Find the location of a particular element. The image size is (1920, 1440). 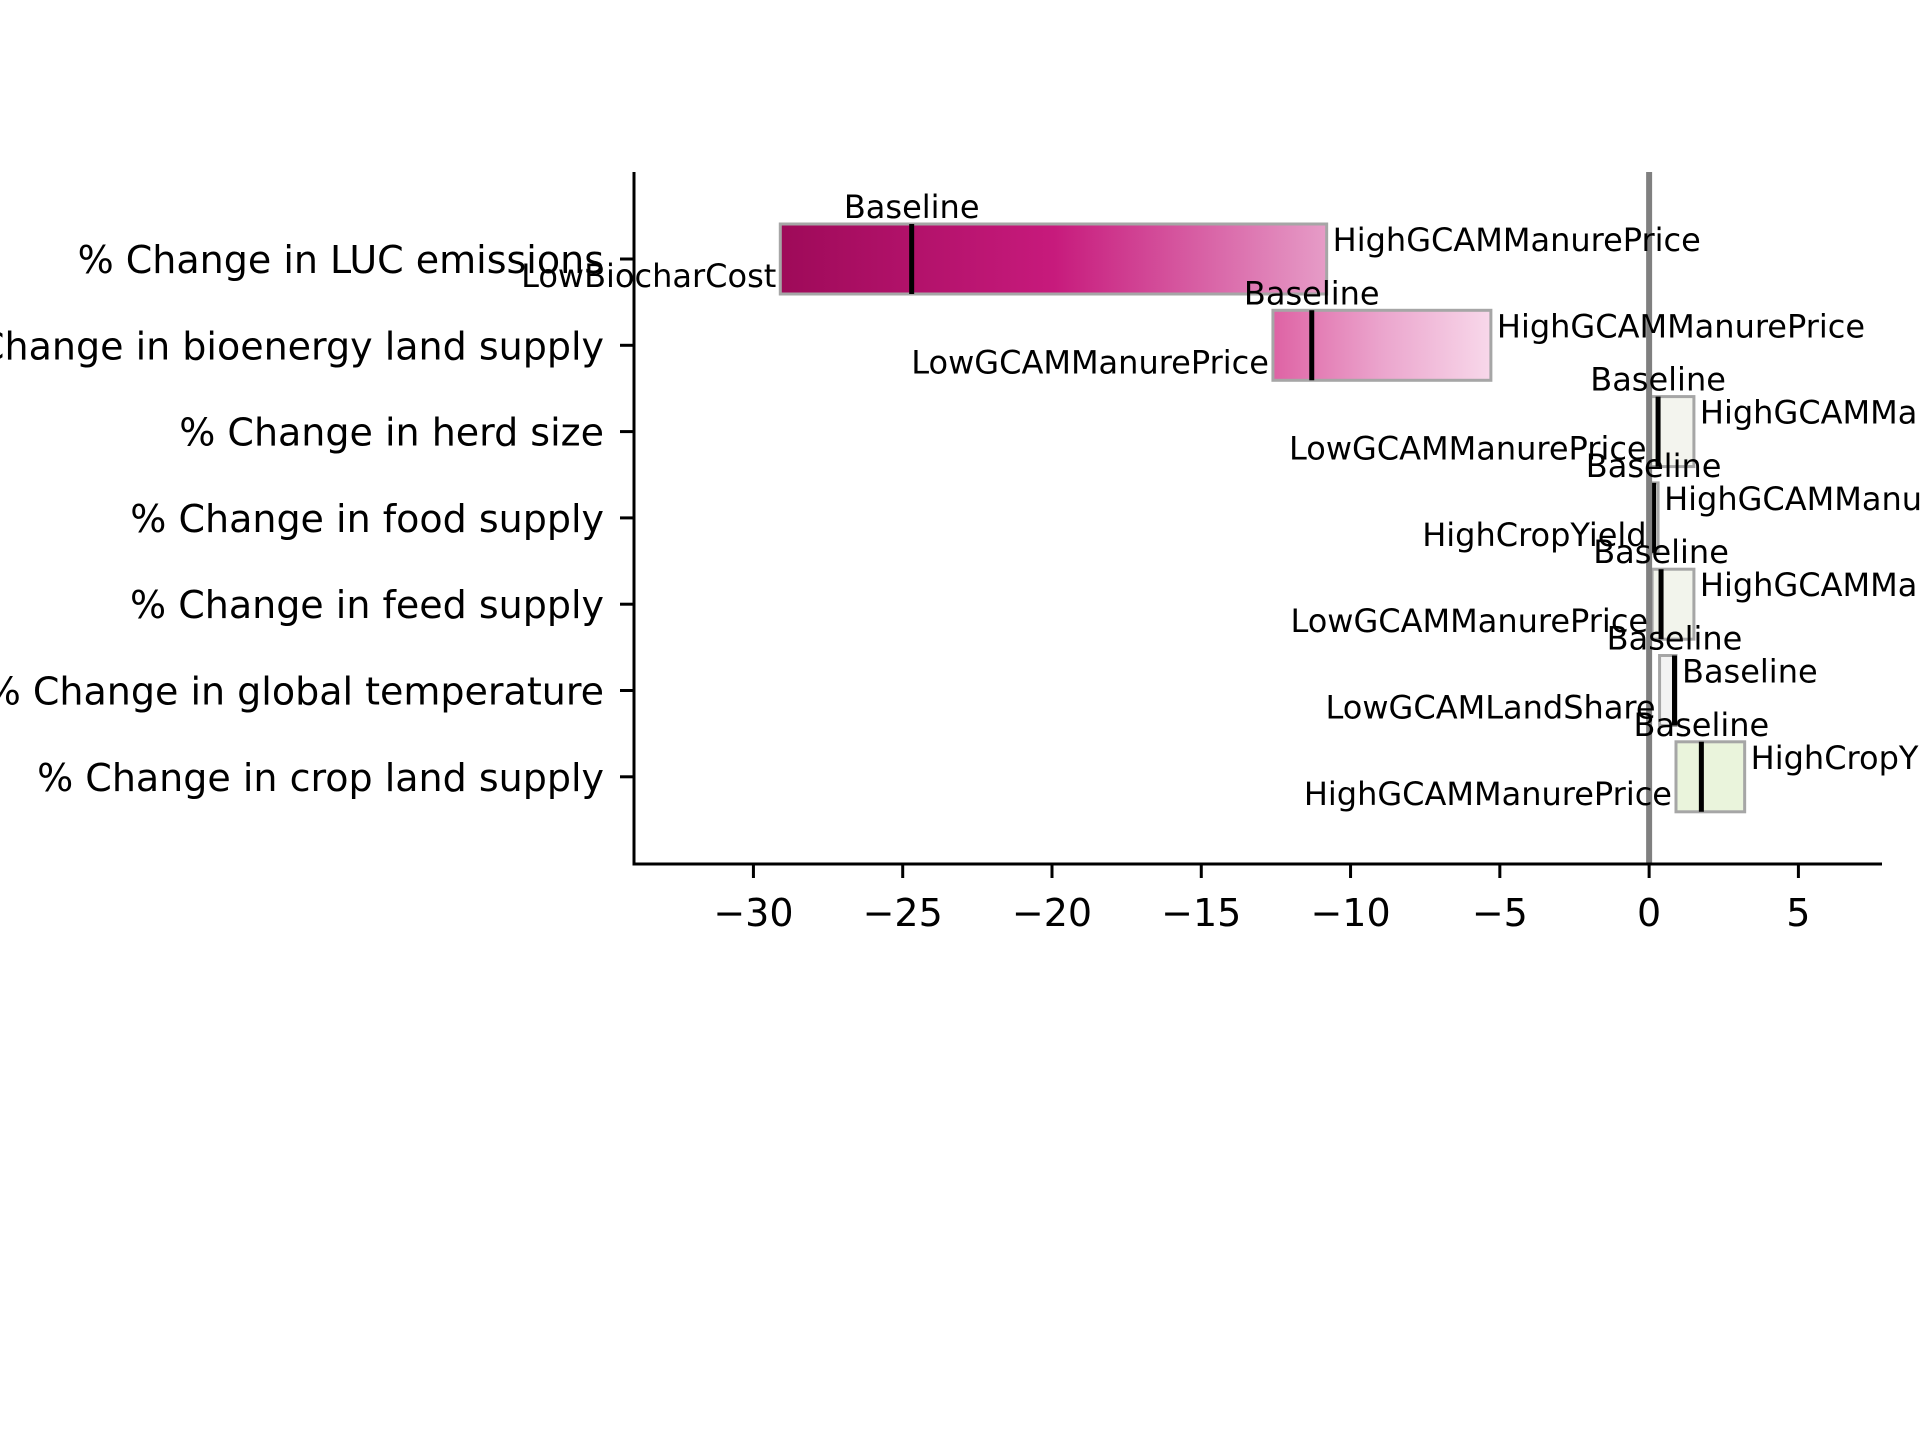

high-scenario-label-1: HighGCAMManurePrice is located at coordinates (1681, 326).